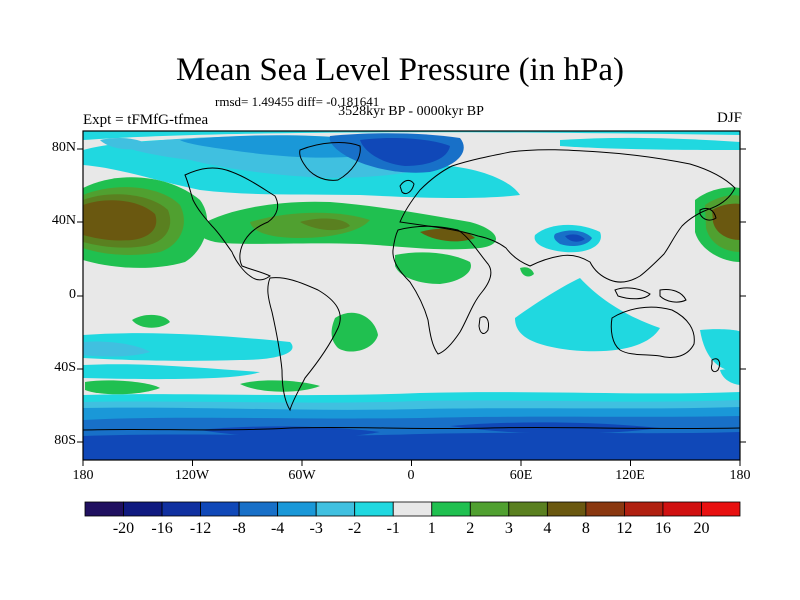  What do you see at coordinates (277, 528) in the screenshot?
I see `colorbar-label: -4` at bounding box center [277, 528].